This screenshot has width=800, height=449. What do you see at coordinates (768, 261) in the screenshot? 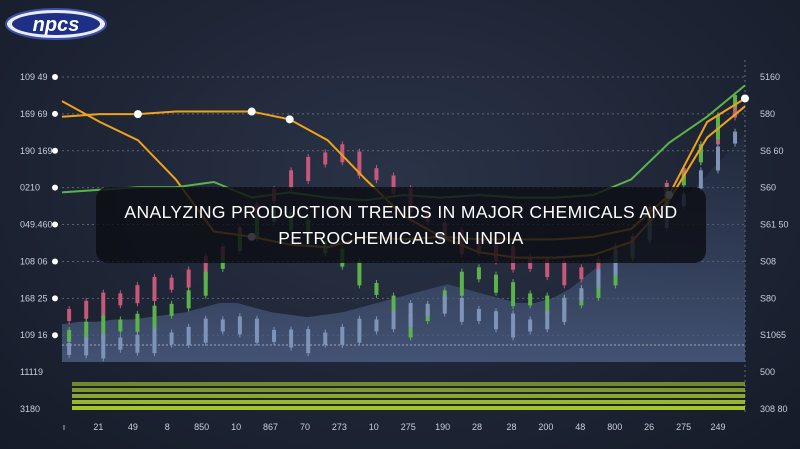
I see `y-tick-label-right: S08` at bounding box center [768, 261].